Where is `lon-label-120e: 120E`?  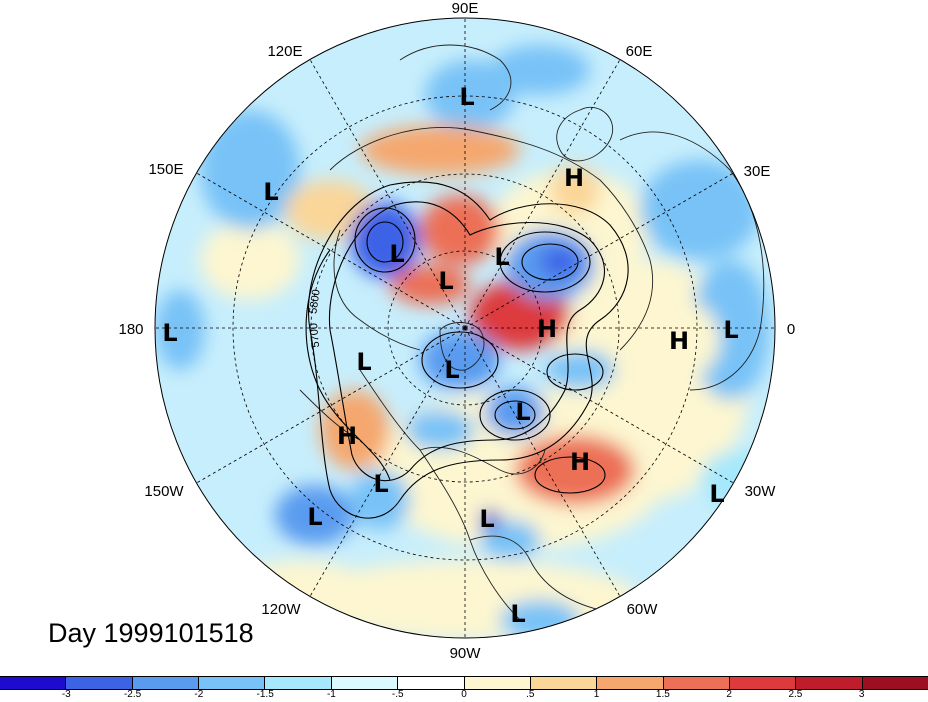
lon-label-120e: 120E is located at coordinates (284, 51).